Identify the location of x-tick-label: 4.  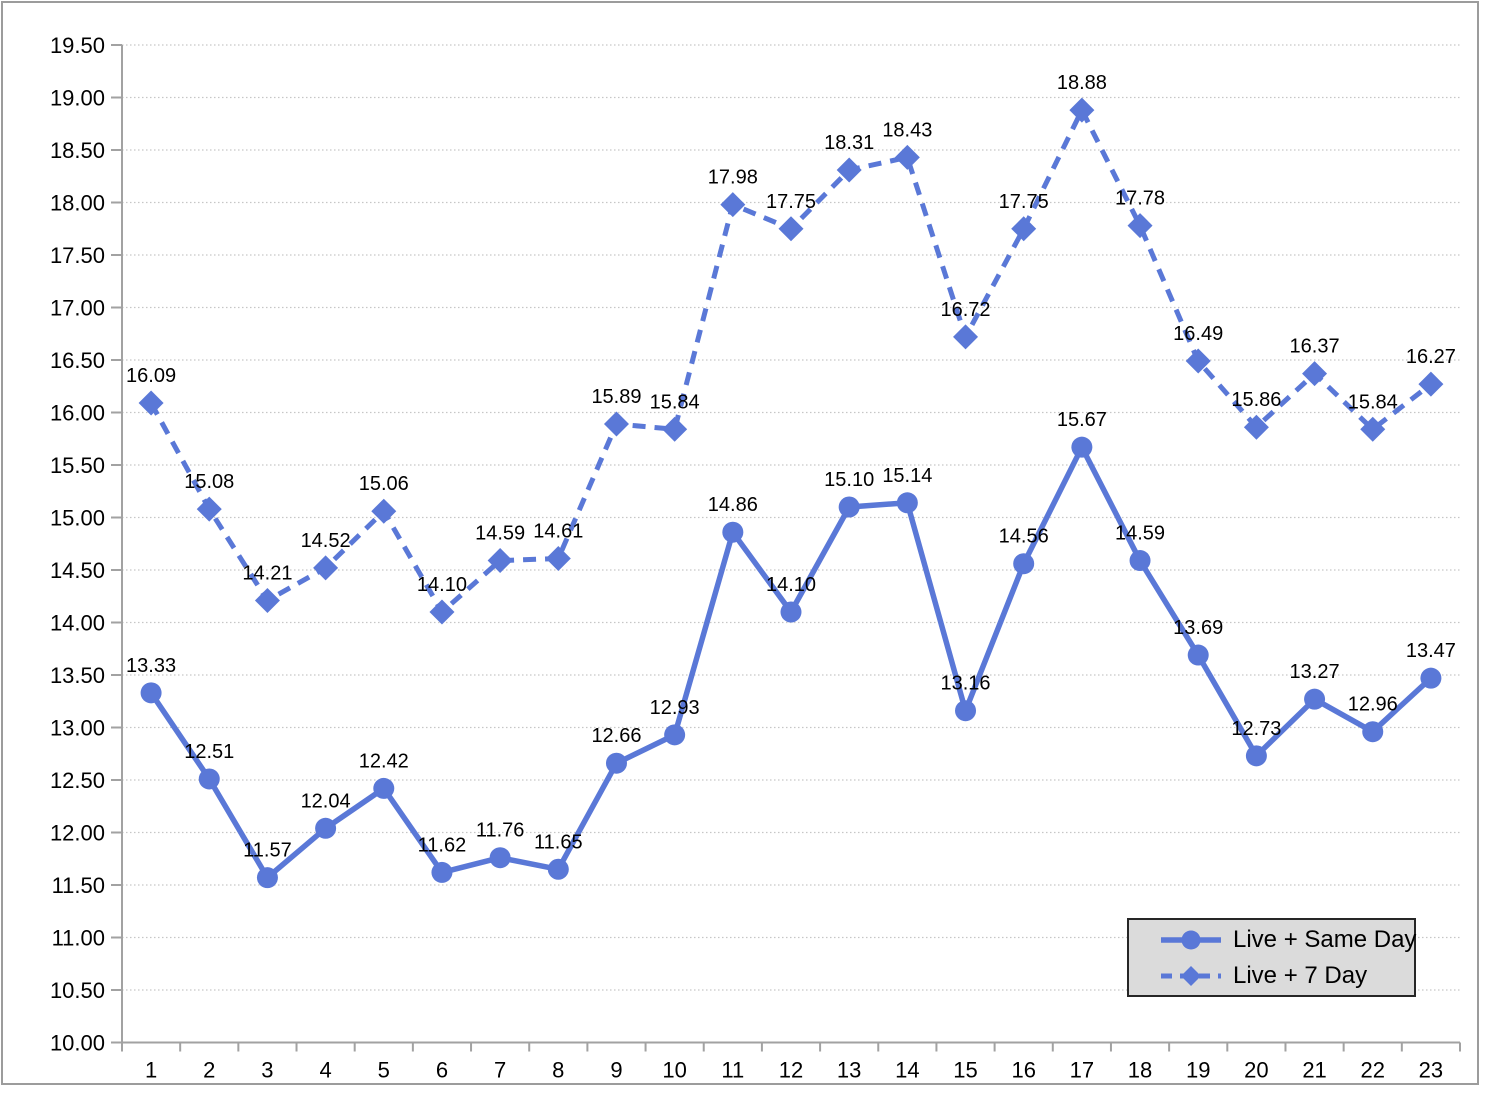
(325, 1070).